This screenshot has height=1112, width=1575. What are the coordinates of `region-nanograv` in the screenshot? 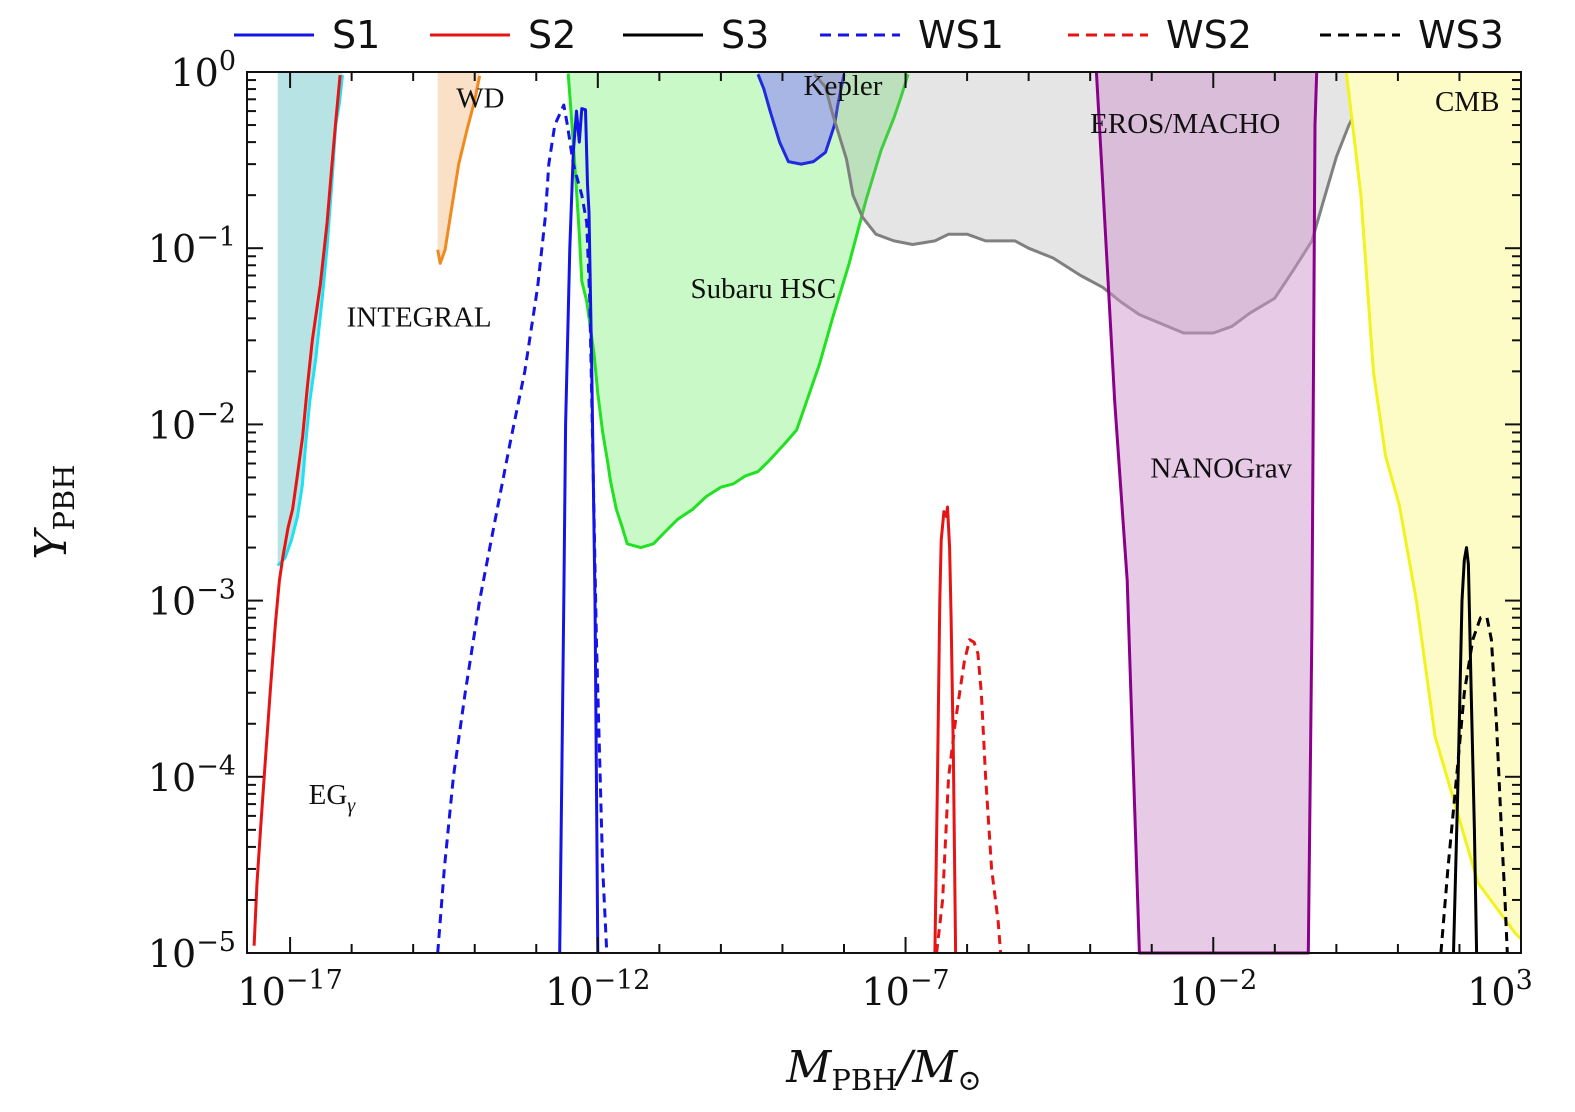 It's located at (1206, 512).